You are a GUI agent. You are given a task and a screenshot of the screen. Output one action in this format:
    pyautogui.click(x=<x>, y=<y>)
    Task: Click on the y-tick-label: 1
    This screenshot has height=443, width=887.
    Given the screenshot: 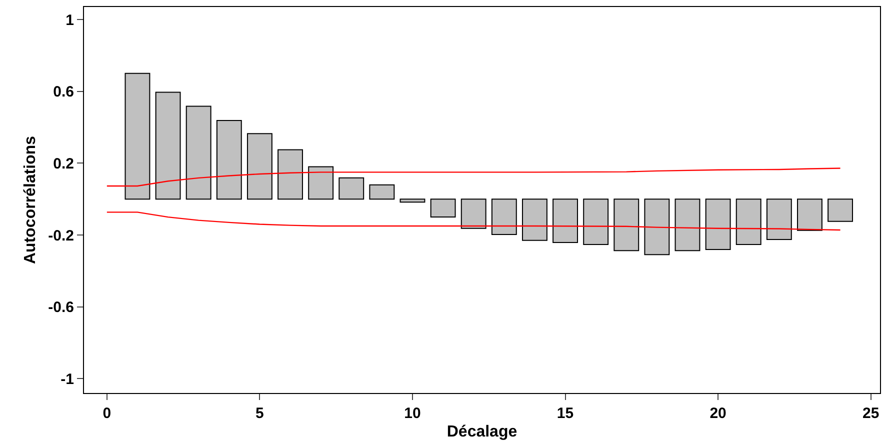 What is the action you would take?
    pyautogui.click(x=70, y=20)
    